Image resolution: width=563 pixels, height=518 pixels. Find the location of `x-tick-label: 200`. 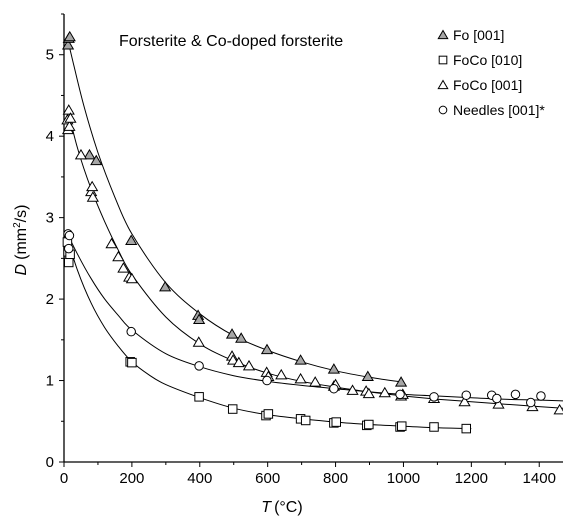

x-tick-label: 200 is located at coordinates (131, 478).